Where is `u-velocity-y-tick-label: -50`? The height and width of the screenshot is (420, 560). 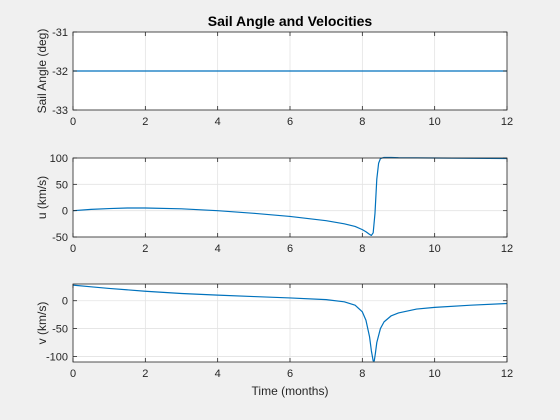
u-velocity-y-tick-label: -50 is located at coordinates (60, 238).